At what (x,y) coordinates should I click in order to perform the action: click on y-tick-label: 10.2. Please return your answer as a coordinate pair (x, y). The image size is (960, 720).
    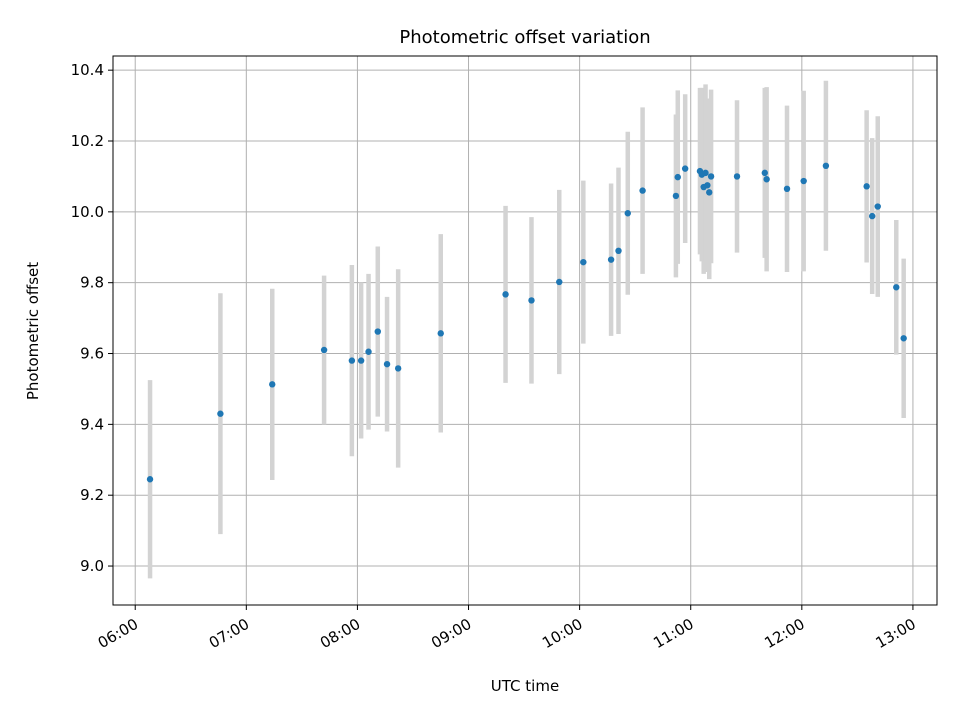
    Looking at the image, I should click on (87, 141).